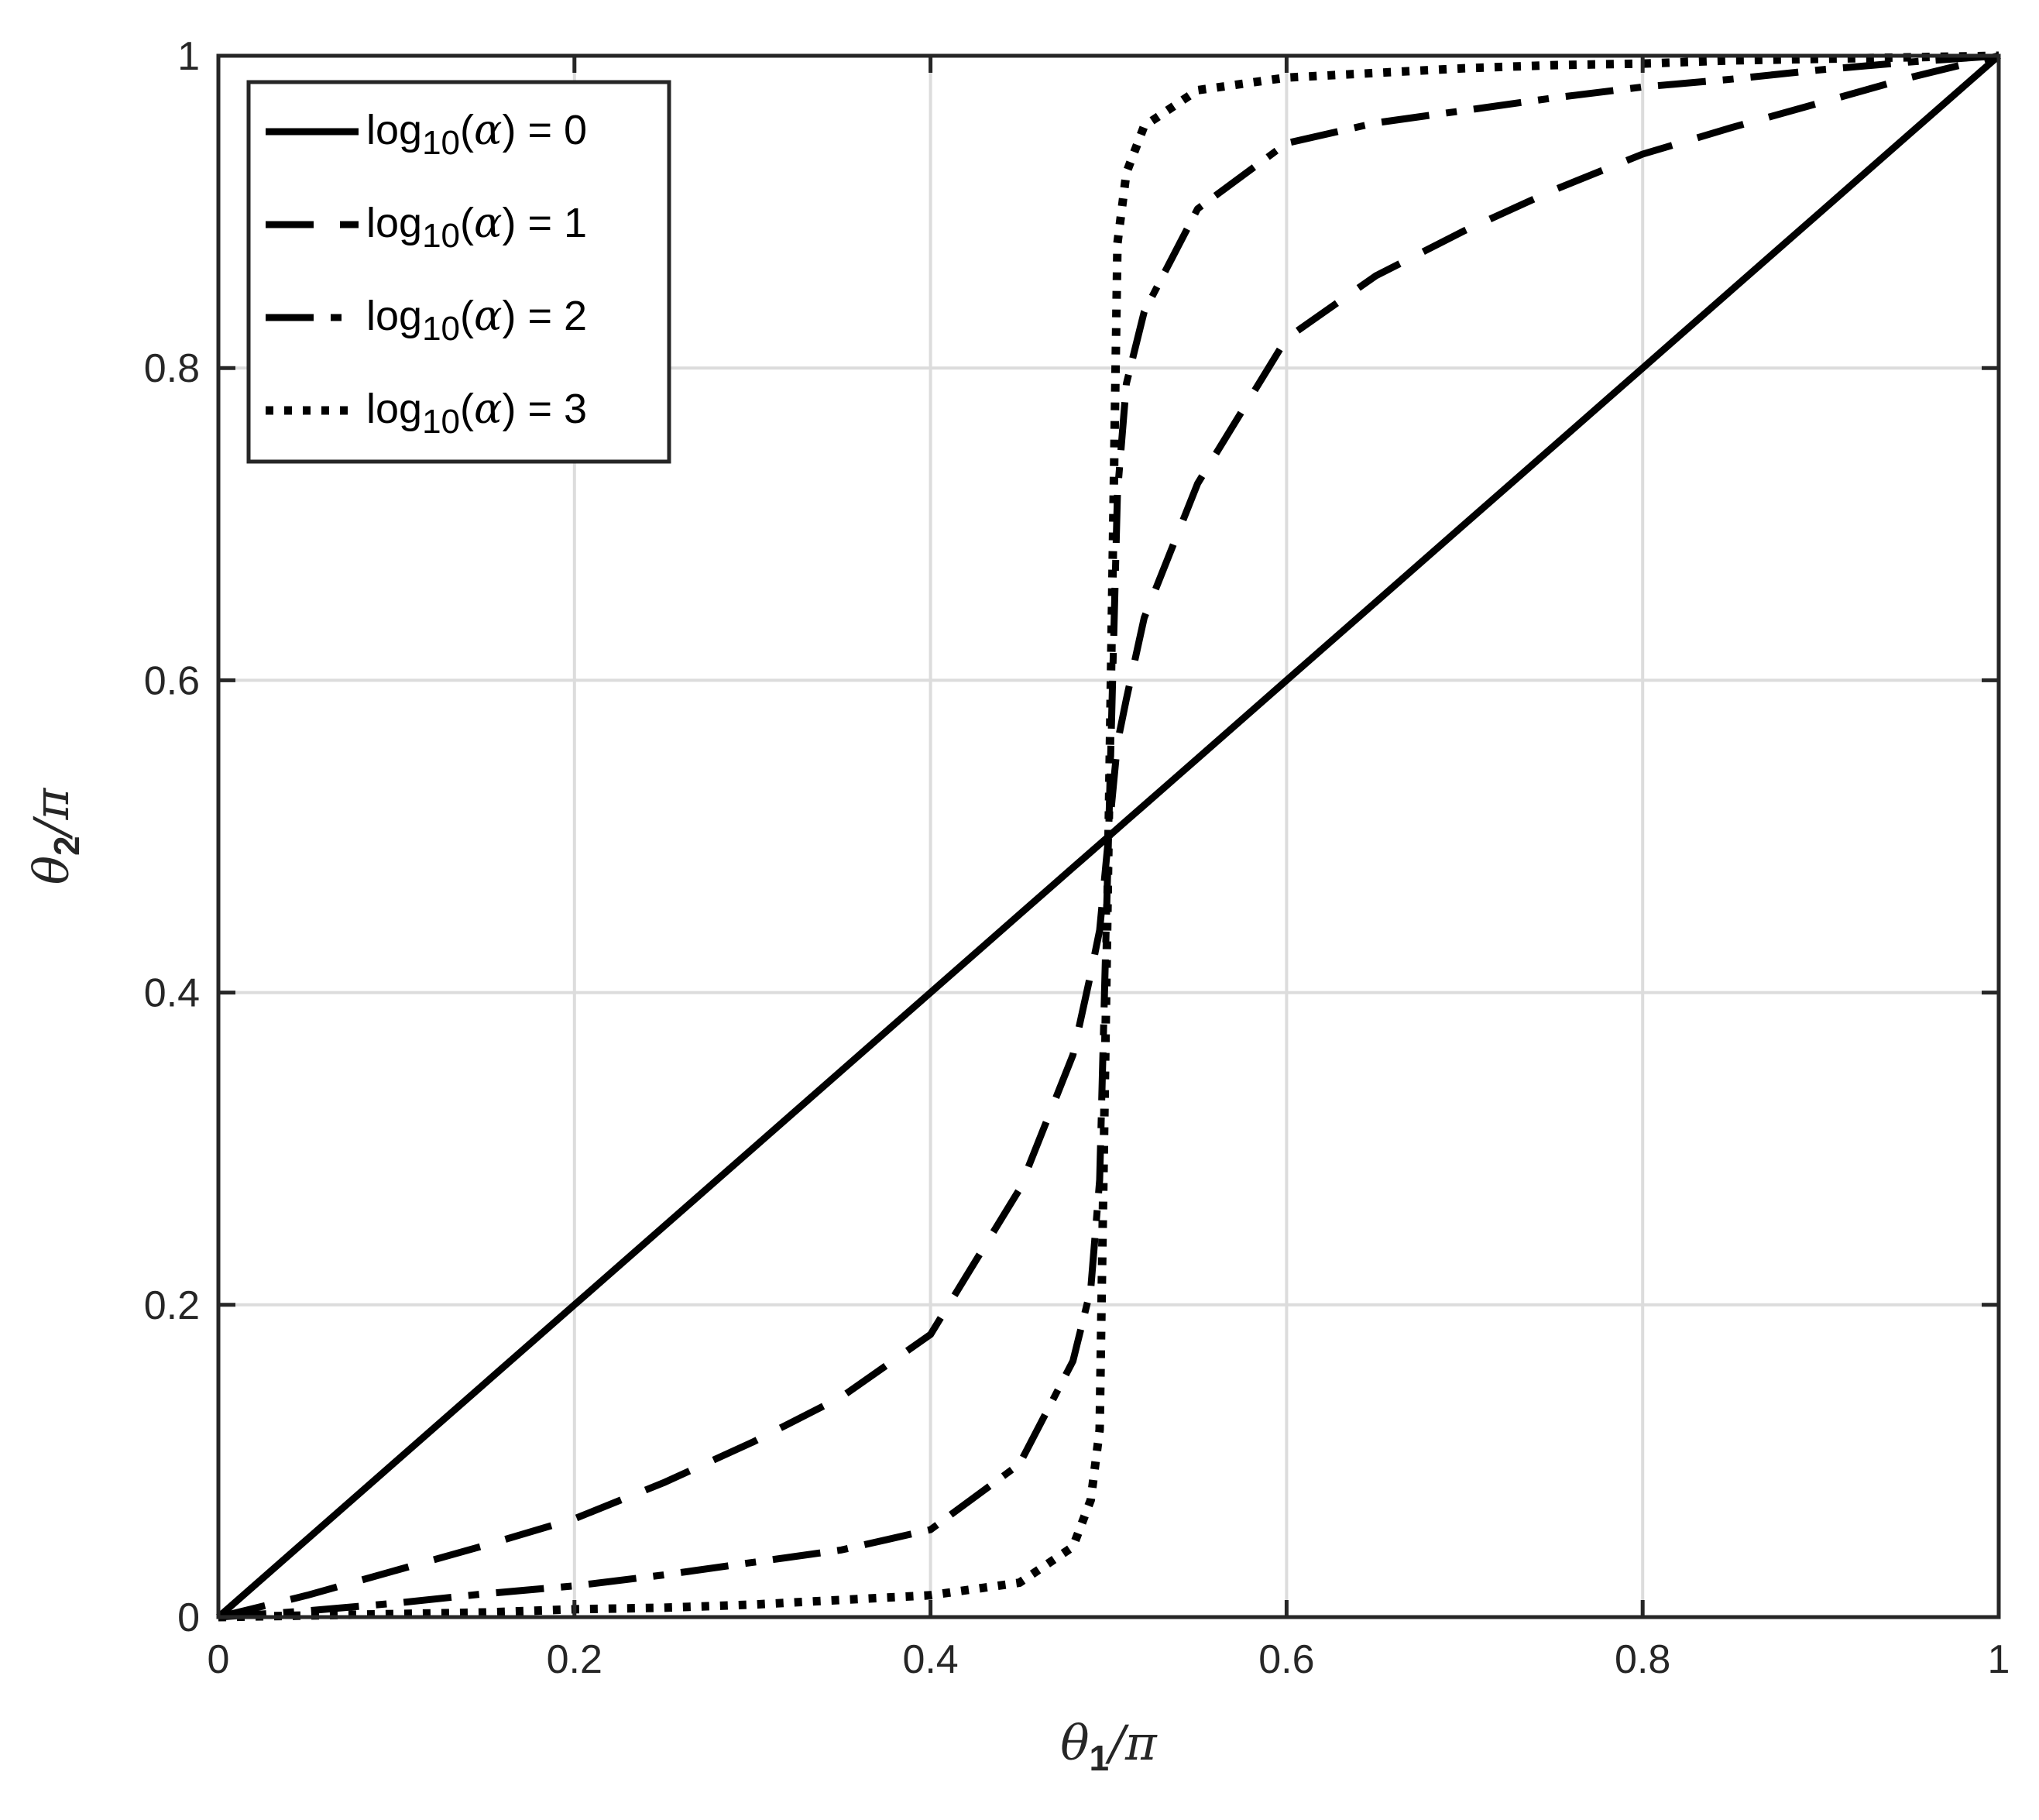 This screenshot has width=2039, height=1820. What do you see at coordinates (219, 1660) in the screenshot?
I see `x-tick-label: 0` at bounding box center [219, 1660].